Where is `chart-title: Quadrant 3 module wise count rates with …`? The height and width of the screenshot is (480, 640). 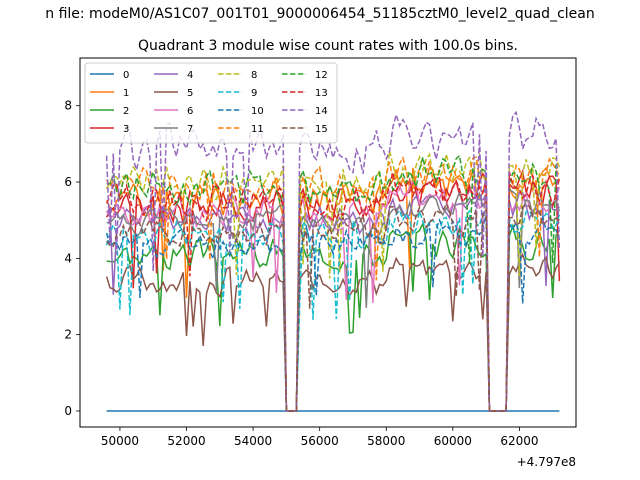
chart-title: Quadrant 3 module wise count rates with … is located at coordinates (328, 46).